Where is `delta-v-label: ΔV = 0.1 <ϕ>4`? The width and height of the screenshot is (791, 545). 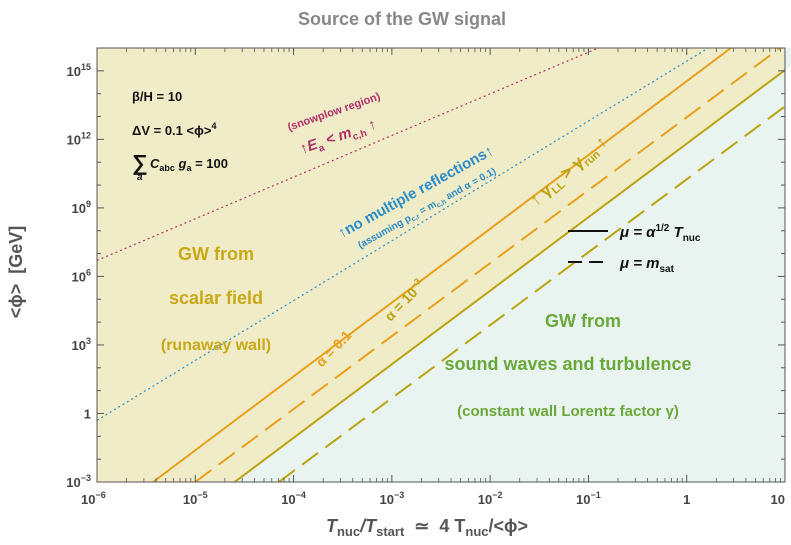 delta-v-label: ΔV = 0.1 <ϕ>4 is located at coordinates (174, 129).